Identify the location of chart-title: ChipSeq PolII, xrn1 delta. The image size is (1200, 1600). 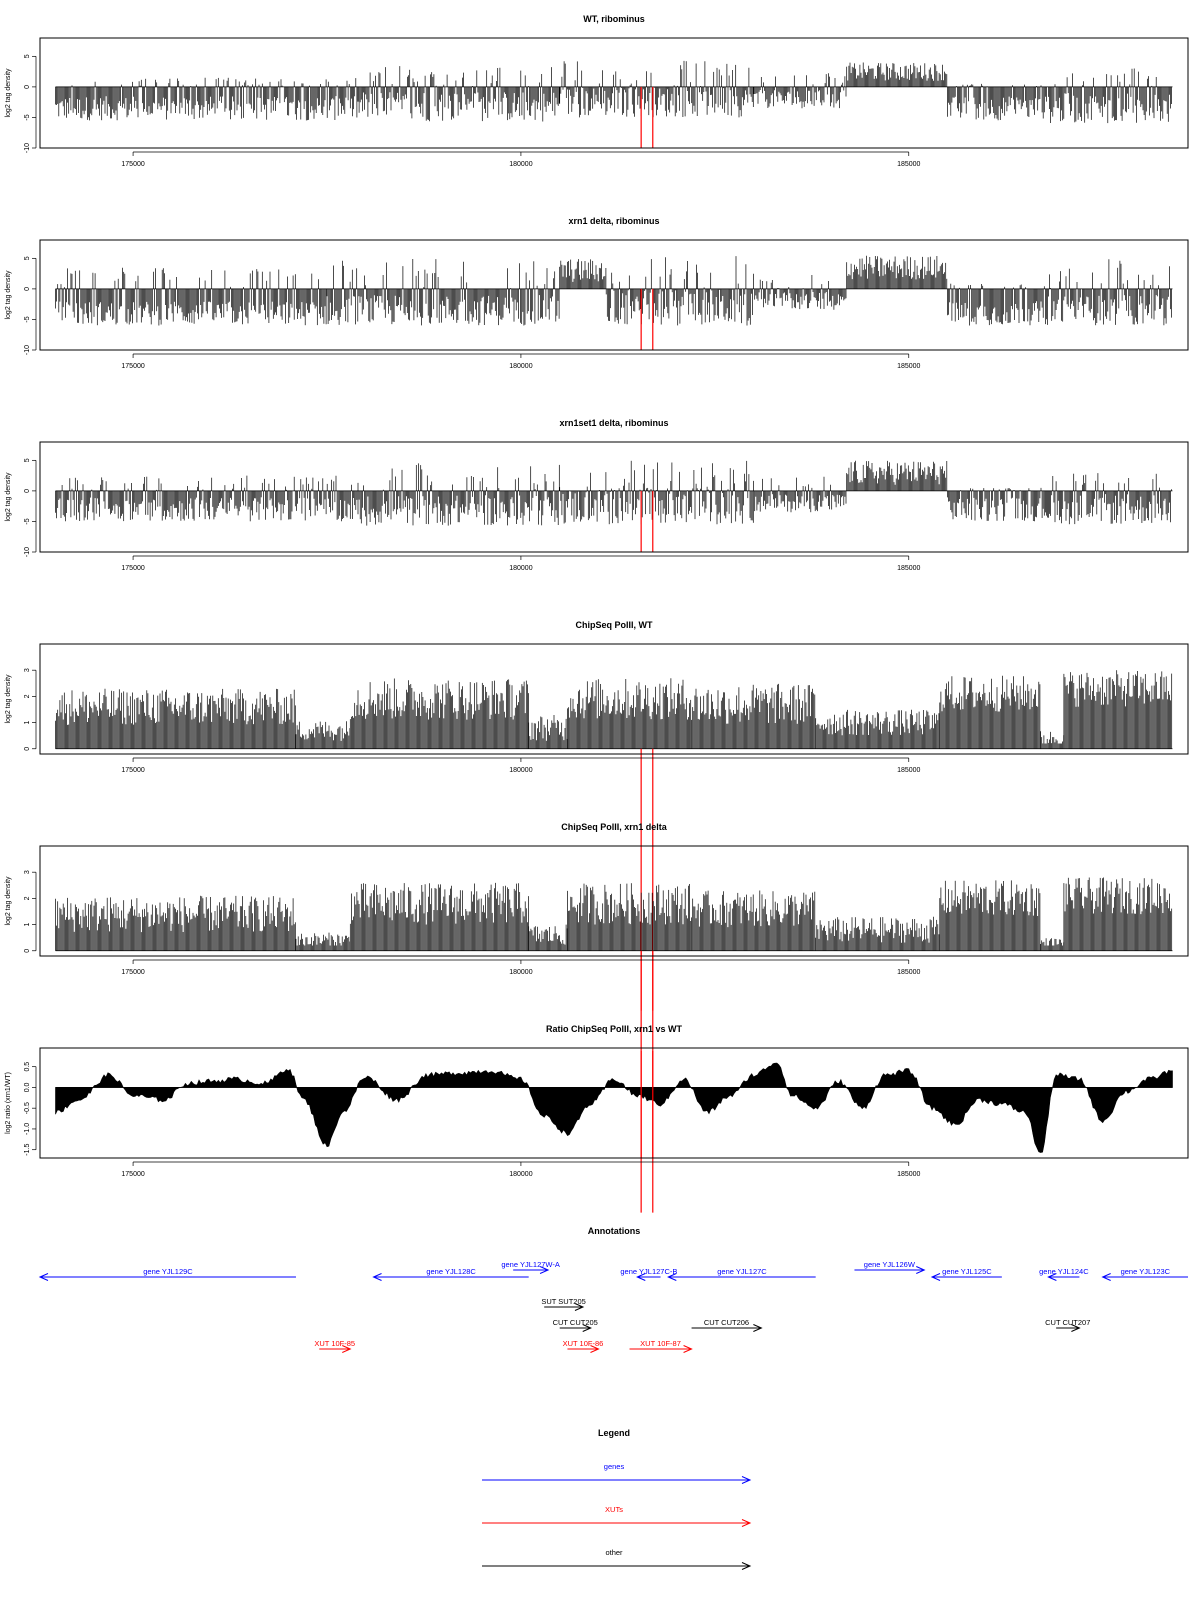
(614, 827).